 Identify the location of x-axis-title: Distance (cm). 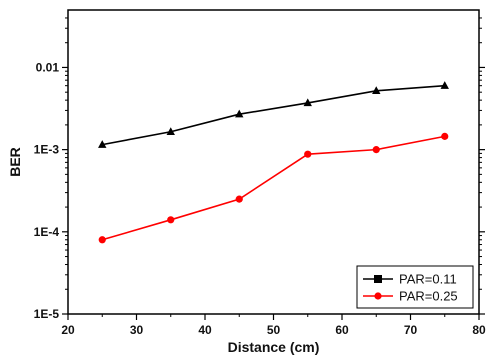
(274, 347).